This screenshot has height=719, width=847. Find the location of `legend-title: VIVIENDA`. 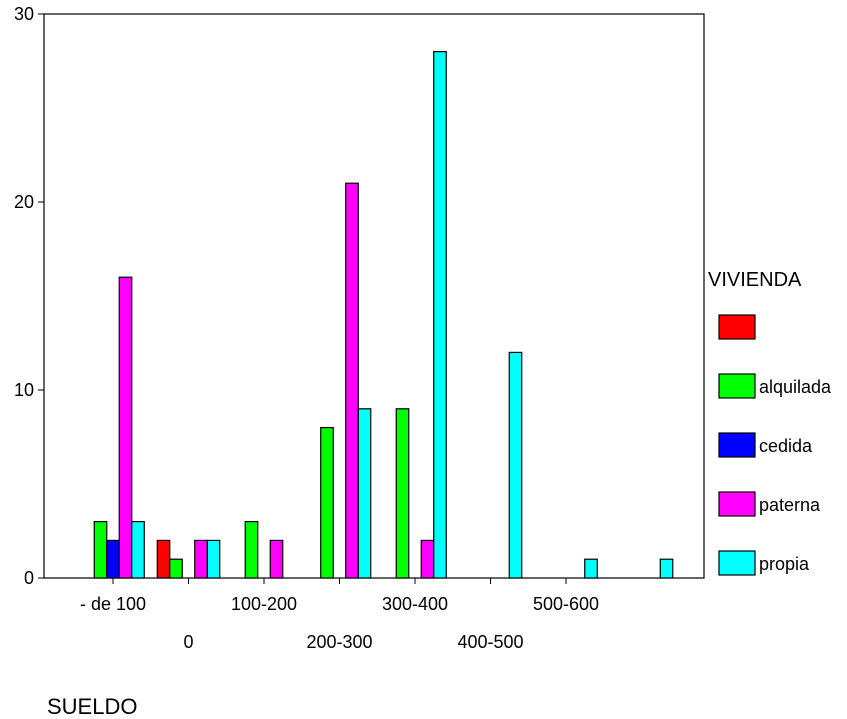

legend-title: VIVIENDA is located at coordinates (755, 280).